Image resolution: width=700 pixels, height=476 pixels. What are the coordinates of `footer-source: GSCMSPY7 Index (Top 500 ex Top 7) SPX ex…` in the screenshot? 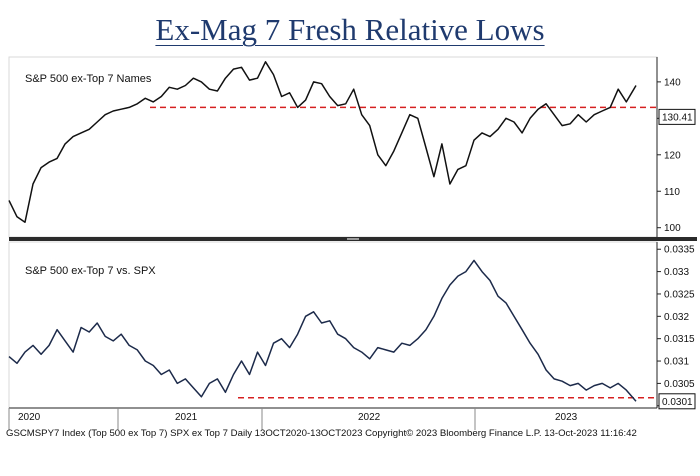 It's located at (321, 433).